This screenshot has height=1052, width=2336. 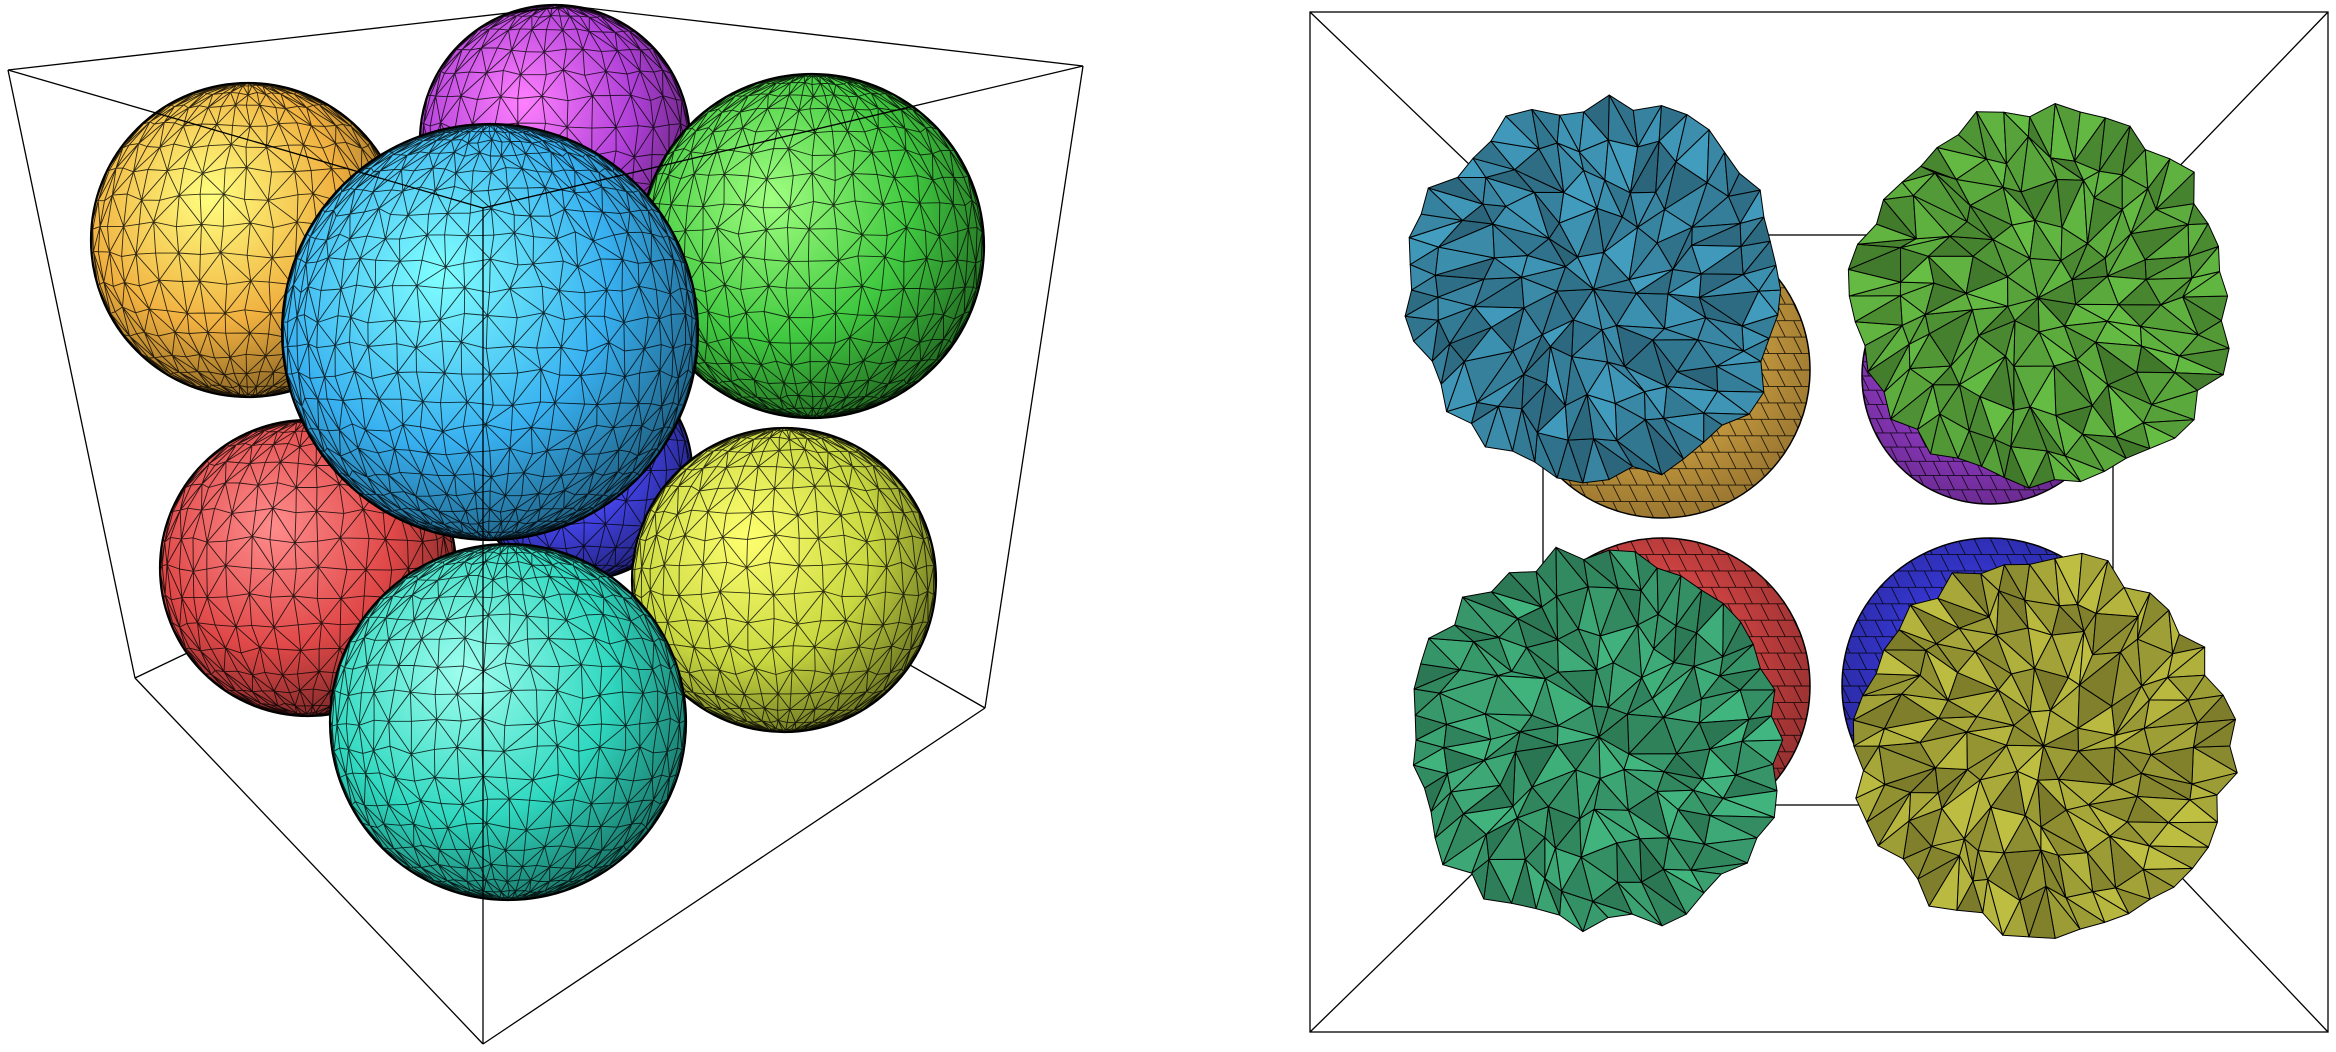 I want to click on sphere-yellow, so click(x=784, y=580).